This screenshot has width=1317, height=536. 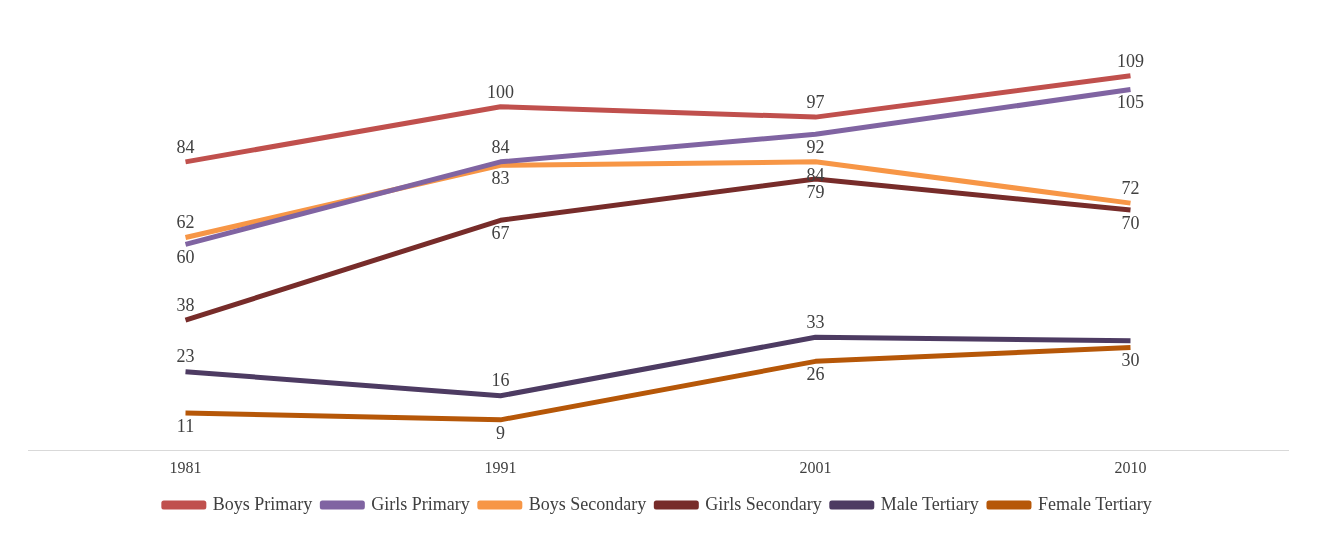 What do you see at coordinates (500, 380) in the screenshot?
I see `data-label: 16` at bounding box center [500, 380].